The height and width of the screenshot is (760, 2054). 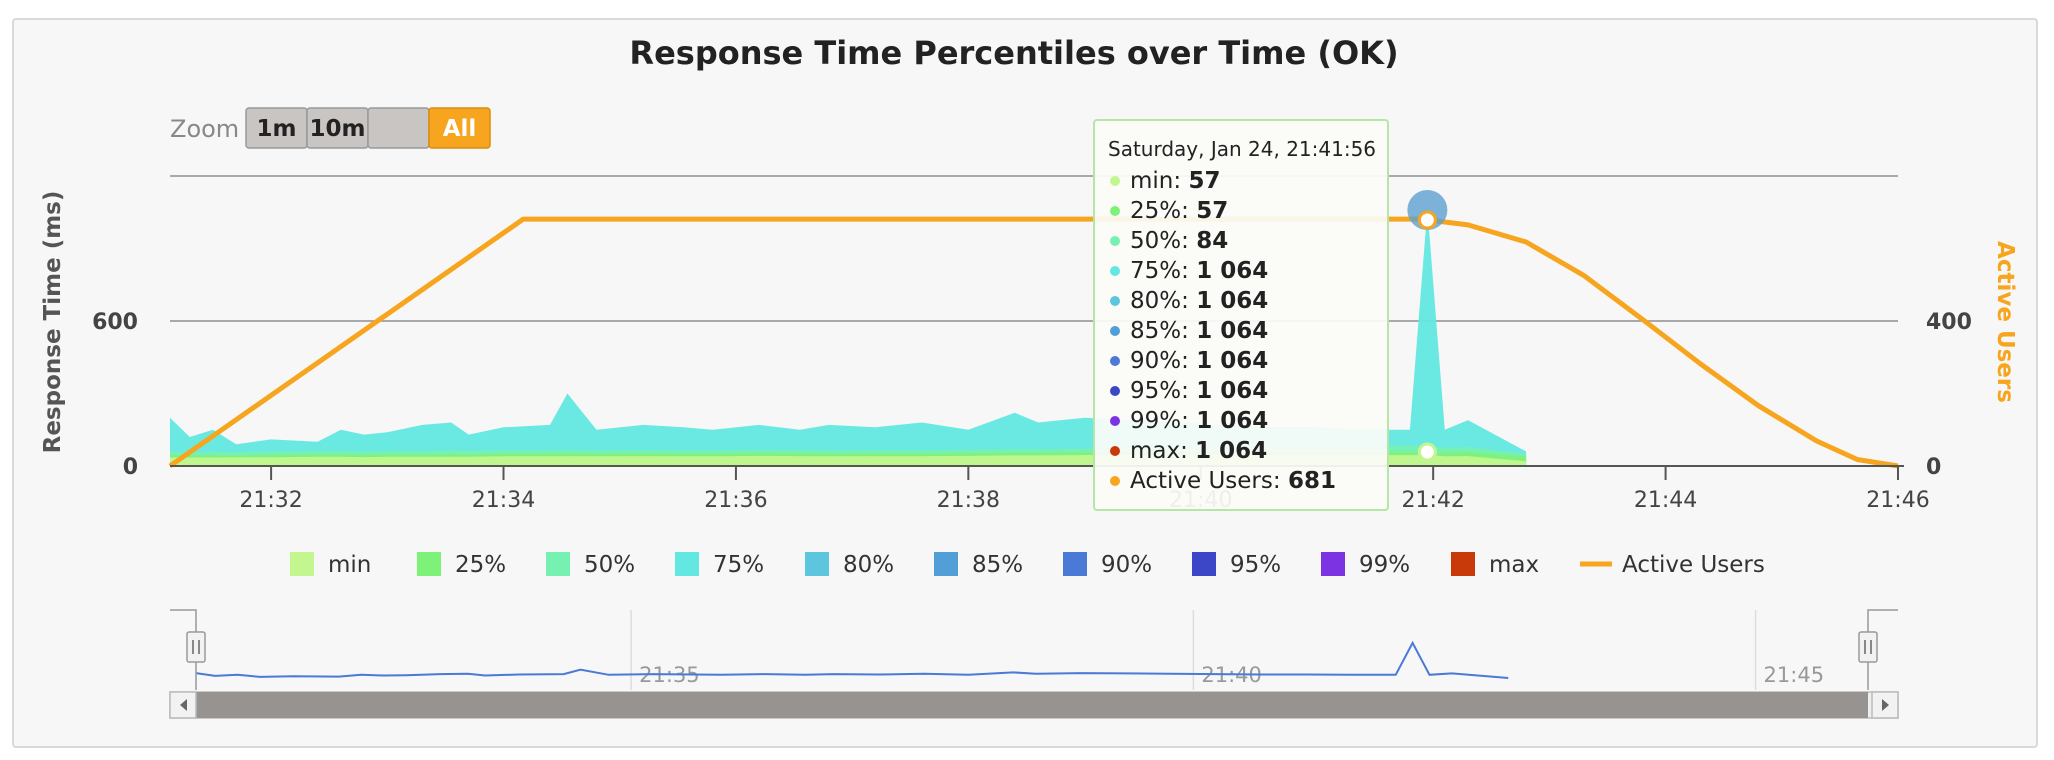 I want to click on tooltip-row: min: 57, so click(x=1175, y=181).